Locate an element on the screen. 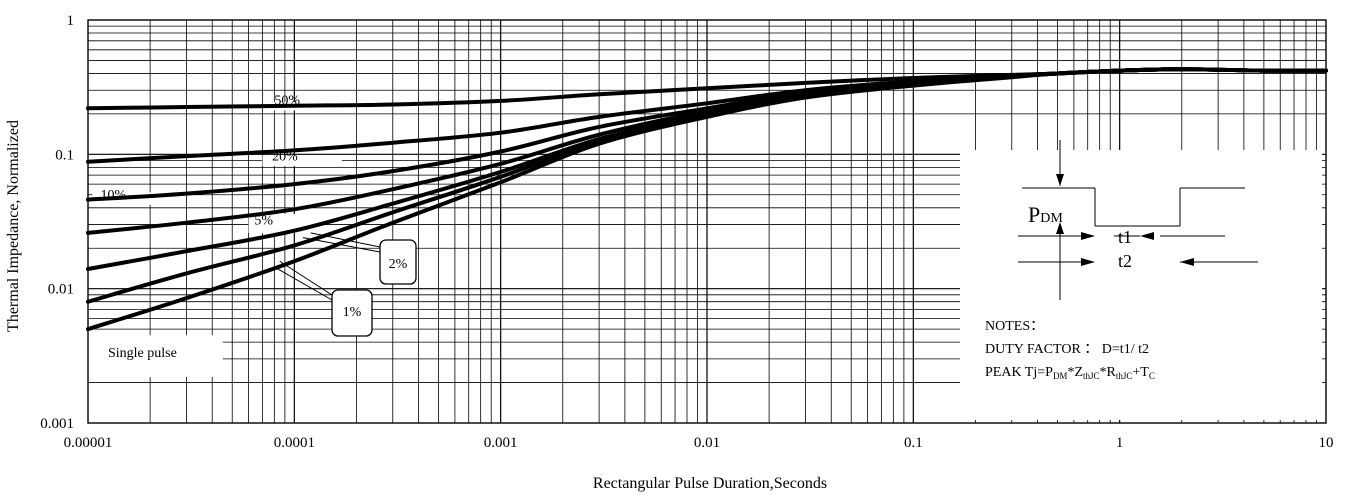 The image size is (1348, 496). x-tick-labels: 0.00001 0.0001 0.001 0.01 0.1 1 10 is located at coordinates (699, 443).